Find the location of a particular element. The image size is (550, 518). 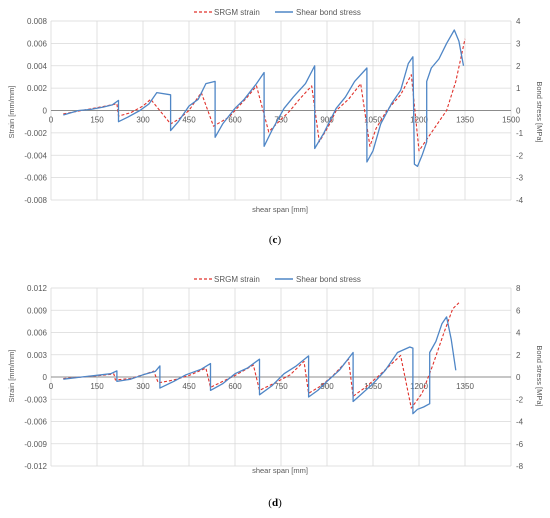

chart-c-x-axis-title: shear span [mm] is located at coordinates (280, 209).